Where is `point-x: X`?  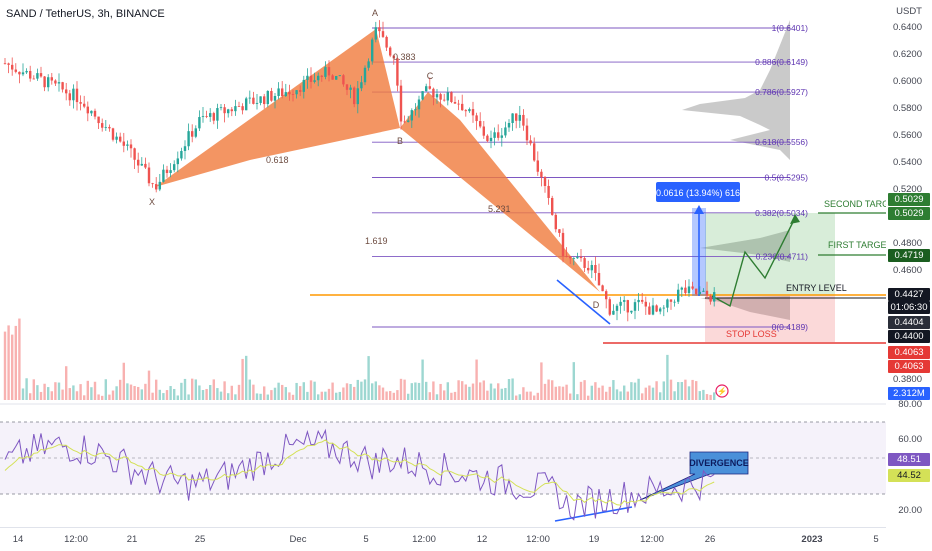 point-x: X is located at coordinates (152, 202).